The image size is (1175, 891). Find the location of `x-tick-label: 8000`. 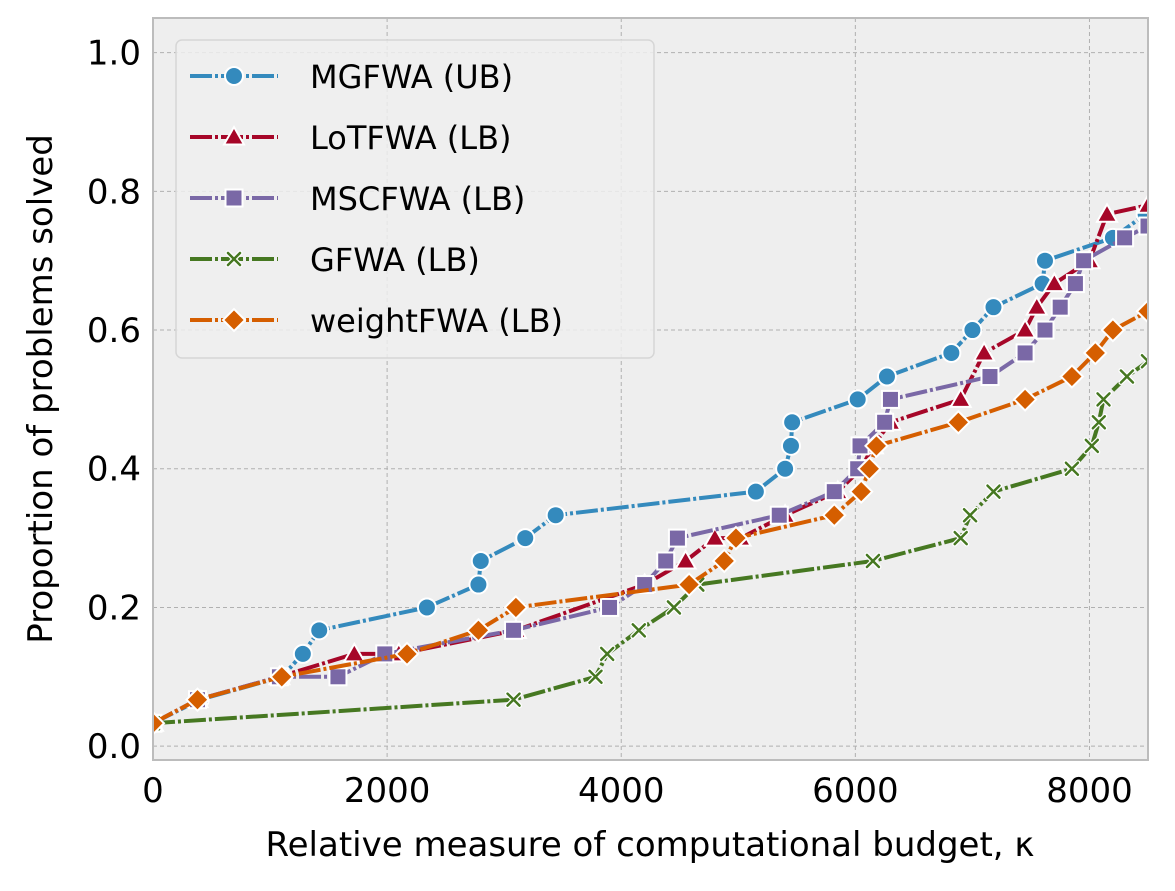

x-tick-label: 8000 is located at coordinates (1089, 791).